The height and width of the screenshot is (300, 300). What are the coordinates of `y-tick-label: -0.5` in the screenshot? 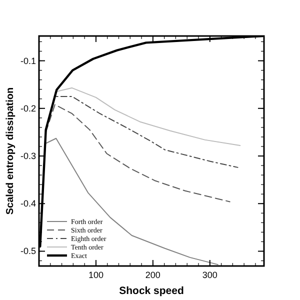 It's located at (28, 251).